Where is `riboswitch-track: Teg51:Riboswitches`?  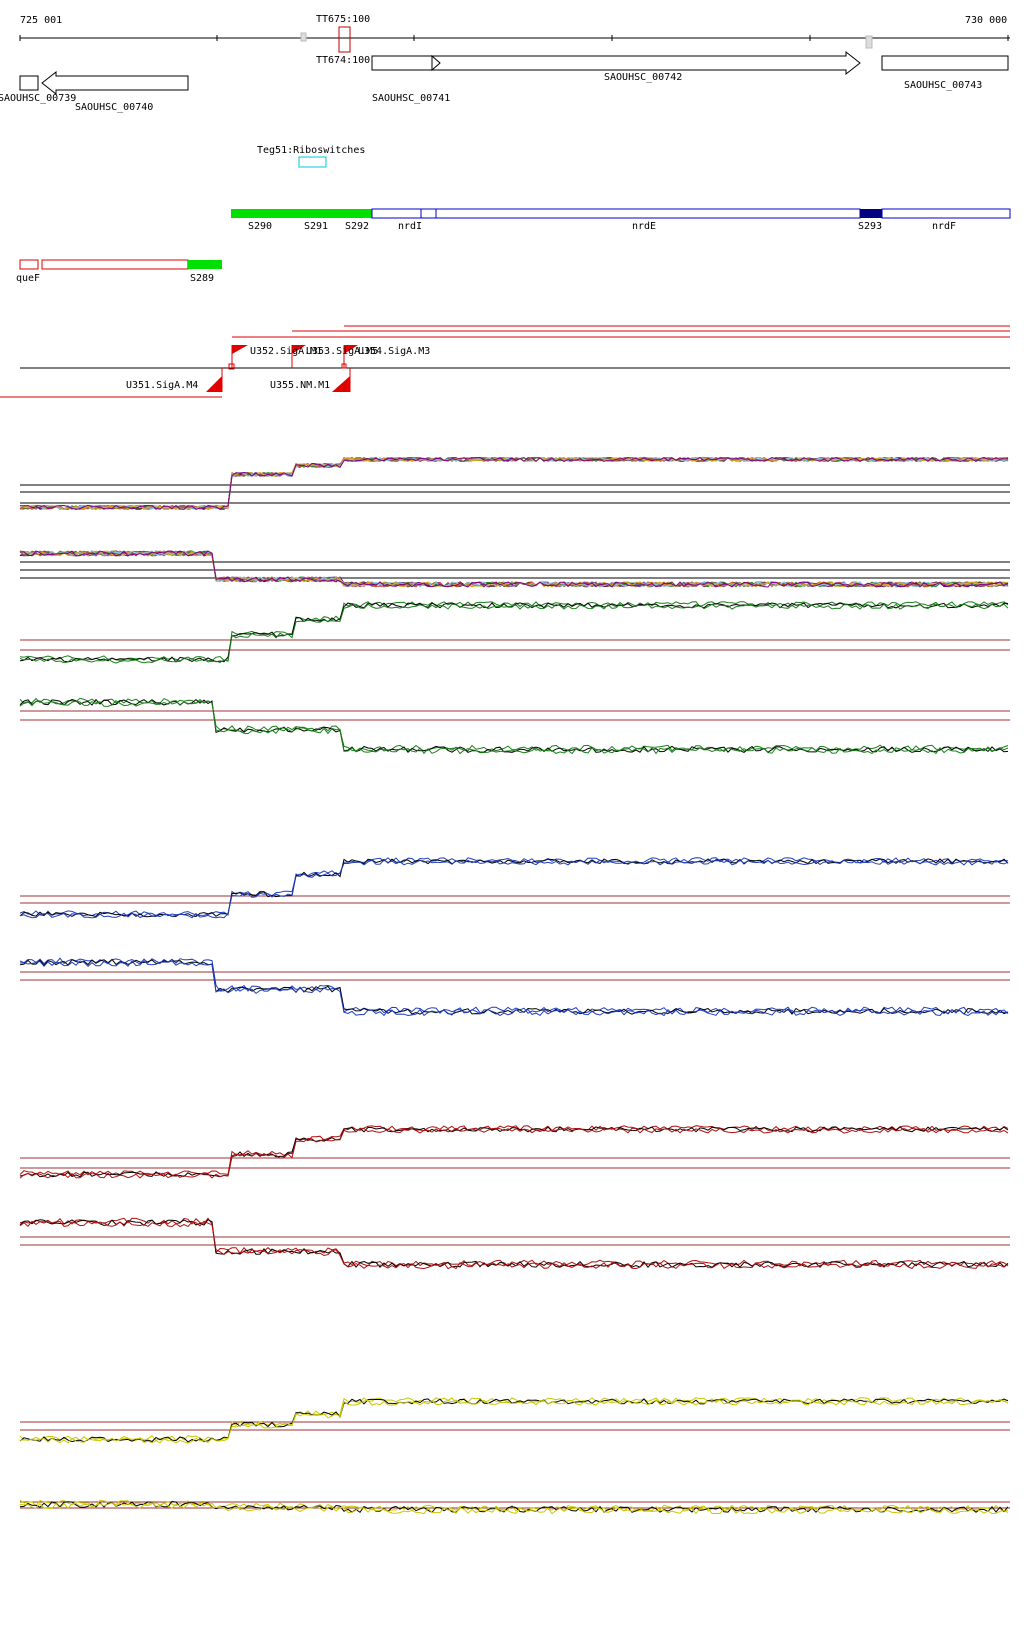 riboswitch-track: Teg51:Riboswitches is located at coordinates (311, 156).